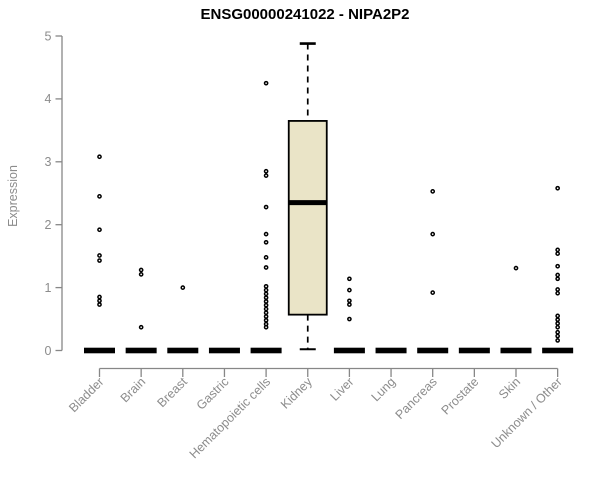 The height and width of the screenshot is (500, 600). I want to click on y-tick-label: 5, so click(48, 36).